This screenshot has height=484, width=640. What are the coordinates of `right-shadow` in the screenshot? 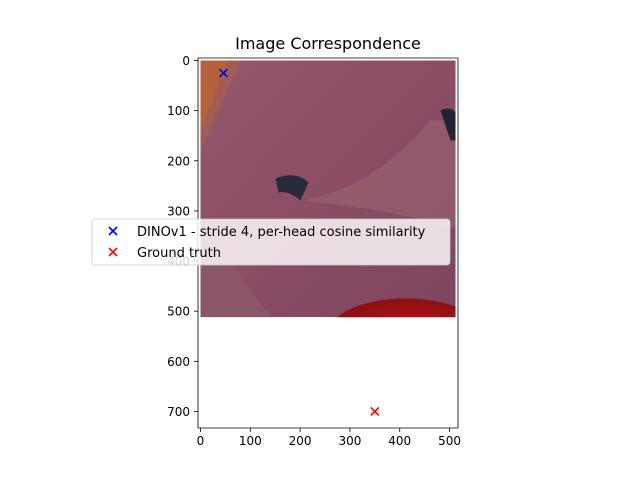 It's located at (448, 124).